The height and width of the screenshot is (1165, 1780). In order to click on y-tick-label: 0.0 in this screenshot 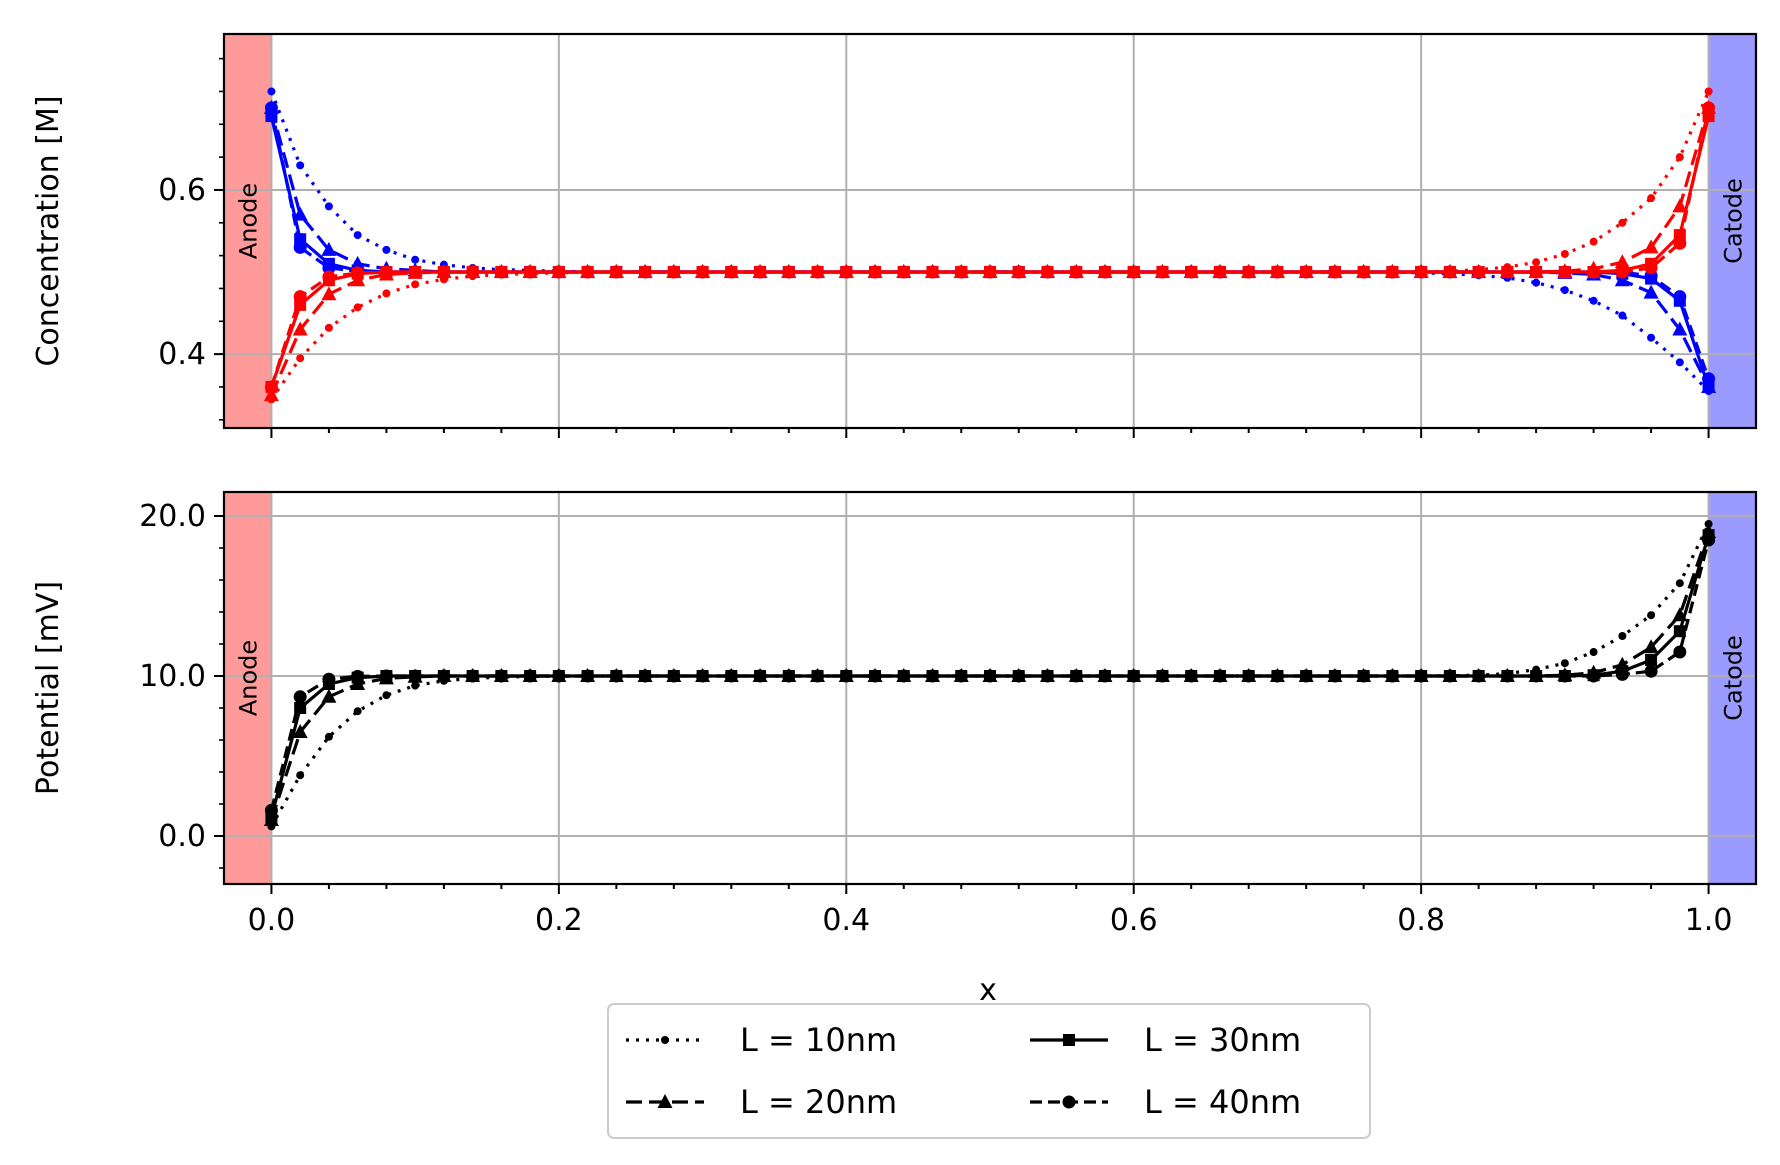, I will do `click(182, 836)`.